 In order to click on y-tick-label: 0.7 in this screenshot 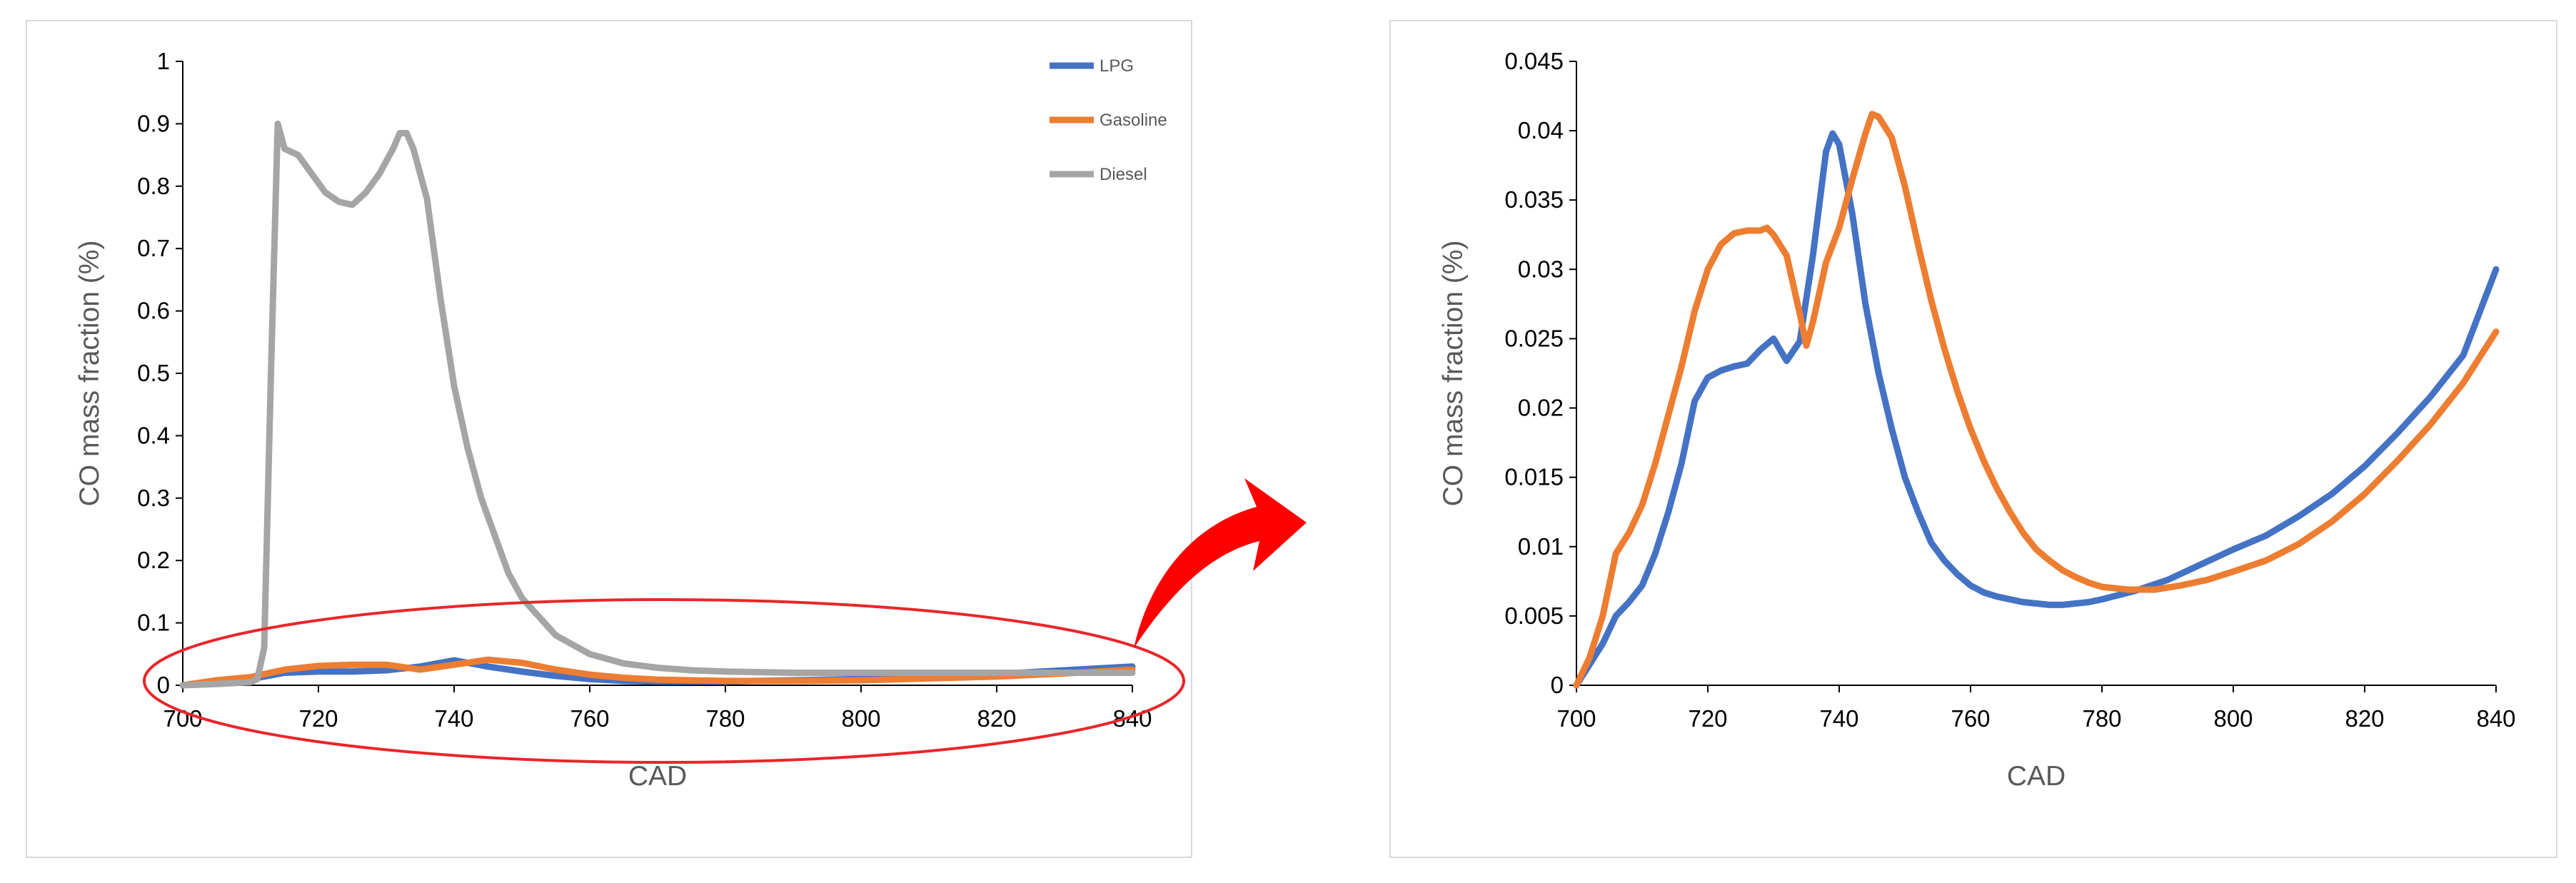, I will do `click(153, 248)`.